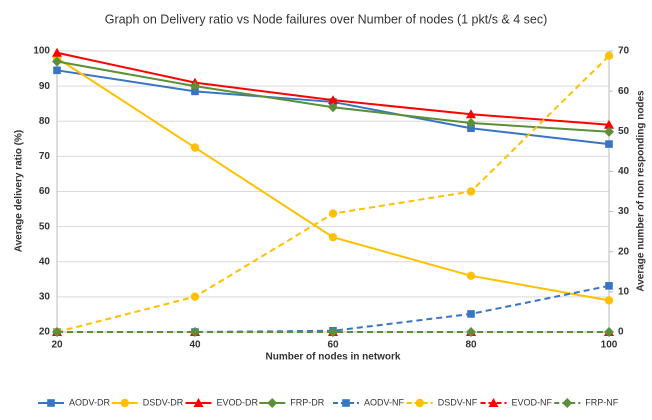  What do you see at coordinates (57, 345) in the screenshot?
I see `x-tick-label: 20` at bounding box center [57, 345].